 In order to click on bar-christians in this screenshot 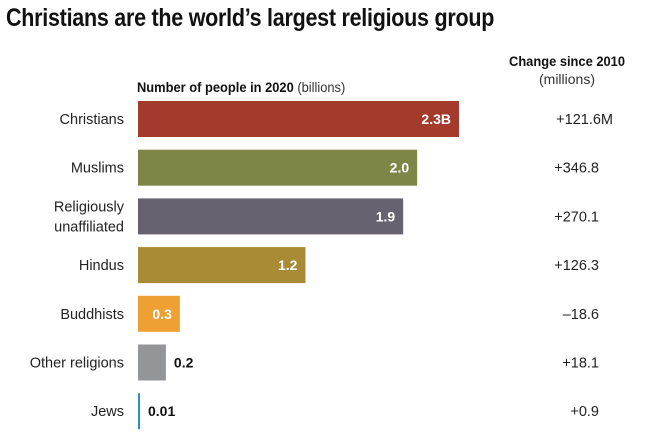, I will do `click(298, 119)`.